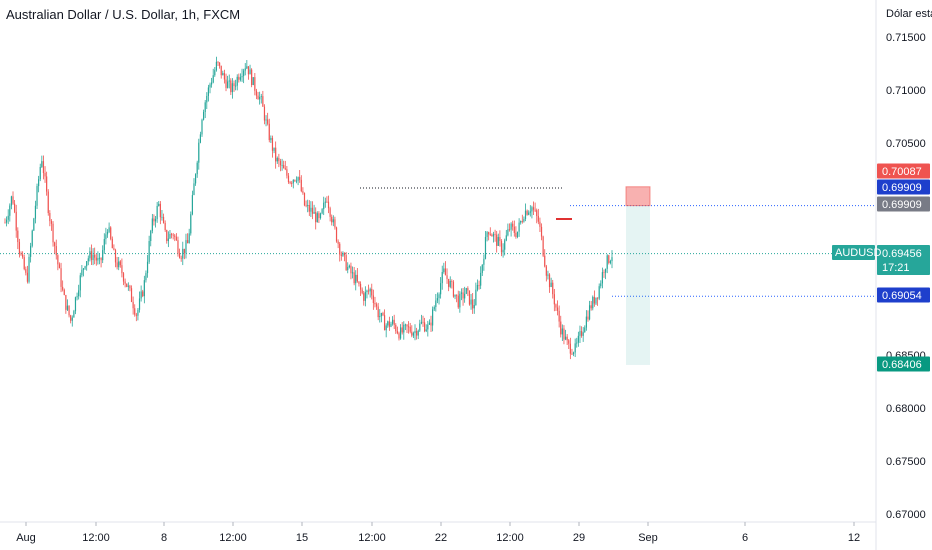 This screenshot has height=550, width=932. Describe the element at coordinates (603, 275) in the screenshot. I see `short-position-tool` at that location.